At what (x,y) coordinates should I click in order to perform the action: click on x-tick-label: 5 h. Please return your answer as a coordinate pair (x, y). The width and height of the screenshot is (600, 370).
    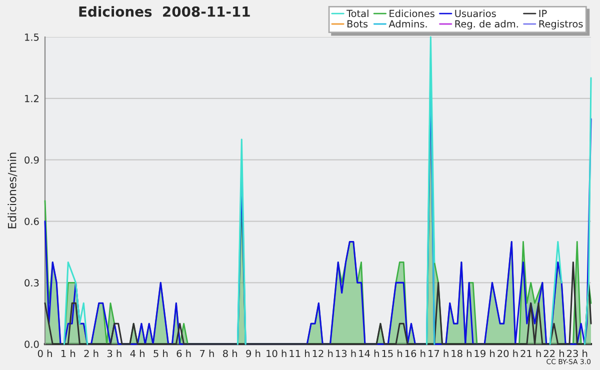
    Looking at the image, I should click on (161, 354).